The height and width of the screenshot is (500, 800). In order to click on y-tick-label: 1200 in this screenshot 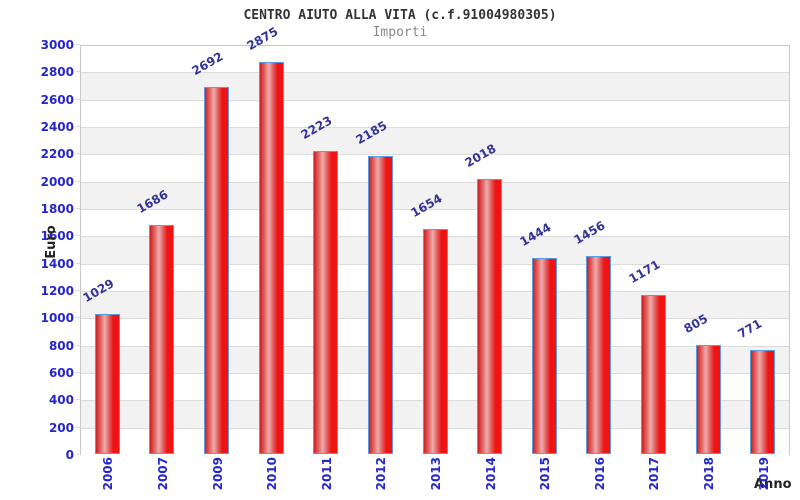, I will do `click(57, 291)`.